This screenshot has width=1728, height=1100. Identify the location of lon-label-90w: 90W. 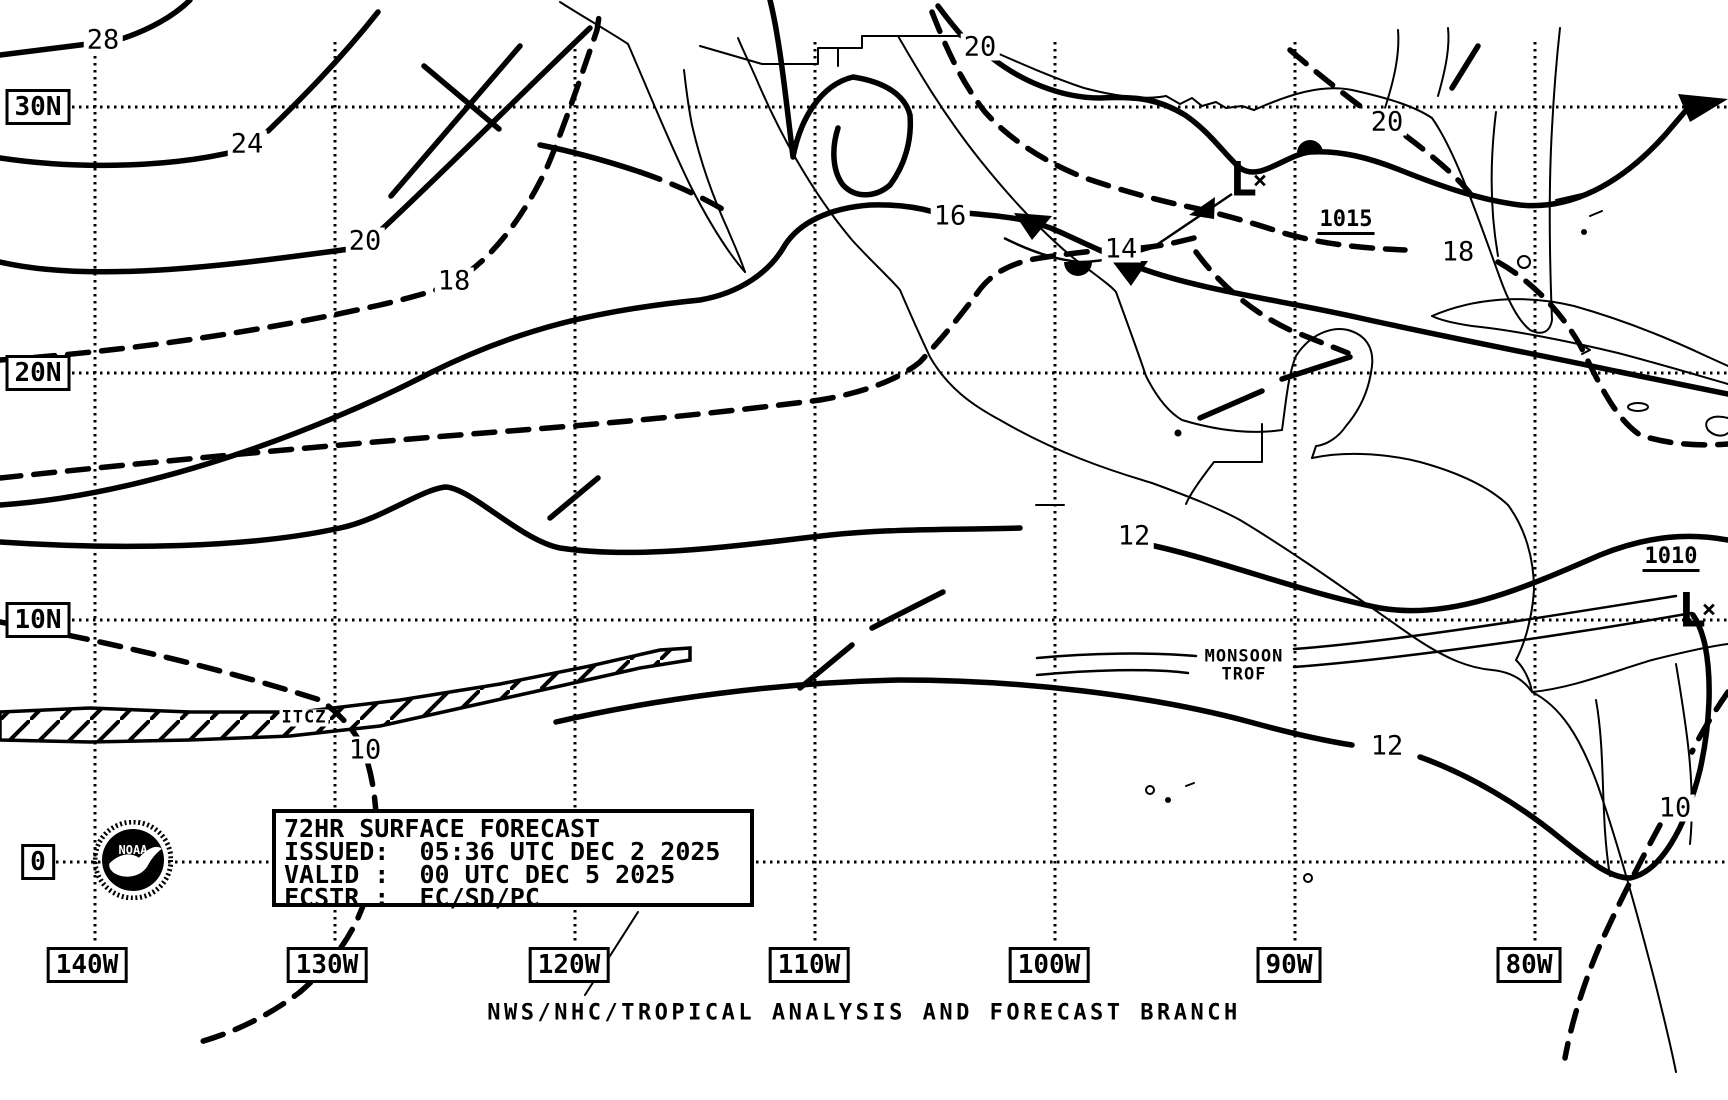
(1289, 965).